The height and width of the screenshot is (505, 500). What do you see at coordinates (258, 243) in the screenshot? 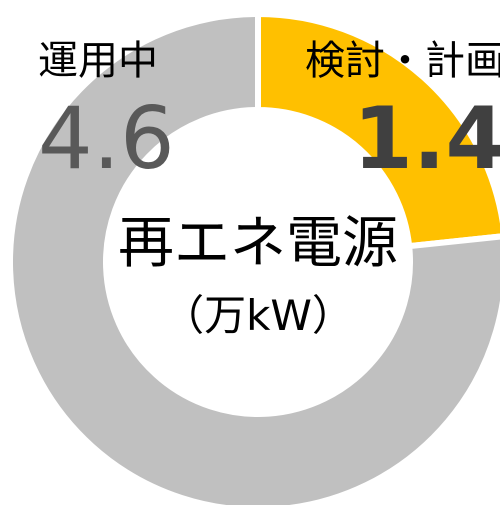
I see `center-title: 再エネ電源` at bounding box center [258, 243].